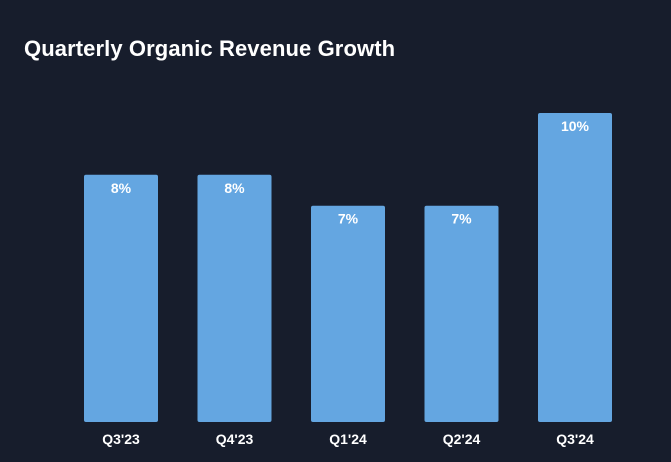 Image resolution: width=671 pixels, height=462 pixels. What do you see at coordinates (462, 439) in the screenshot?
I see `category-label-q2-24: Q2'24` at bounding box center [462, 439].